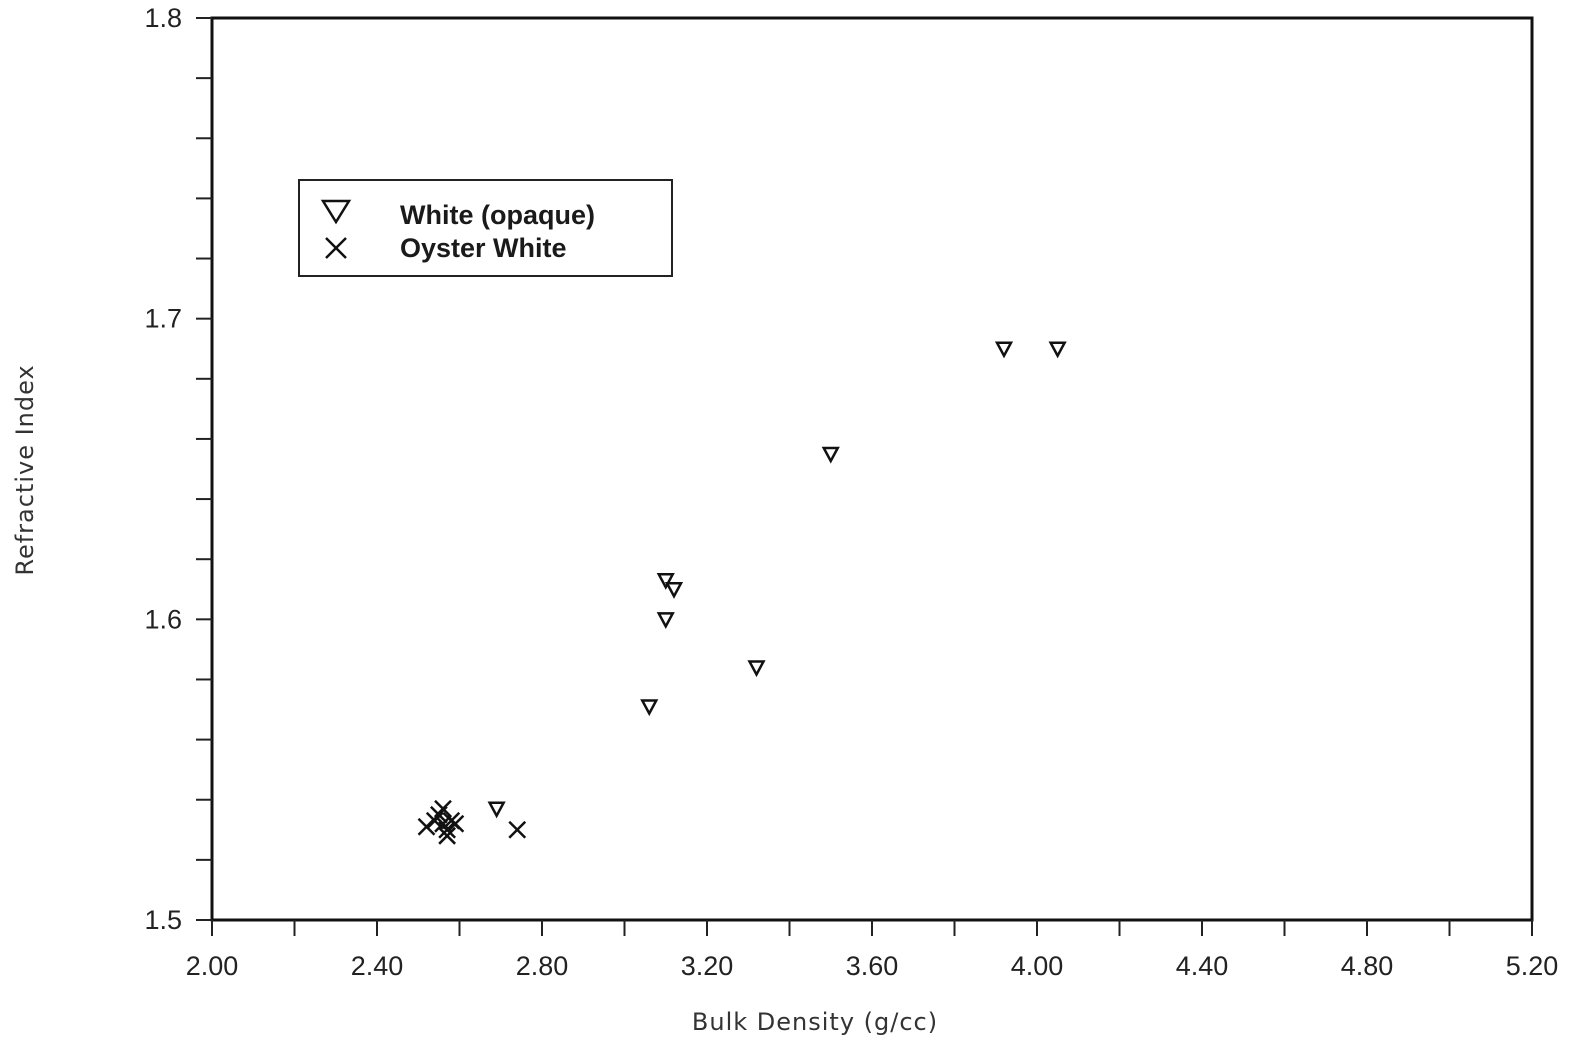  Describe the element at coordinates (377, 966) in the screenshot. I see `x-tick-label: 2.40` at that location.